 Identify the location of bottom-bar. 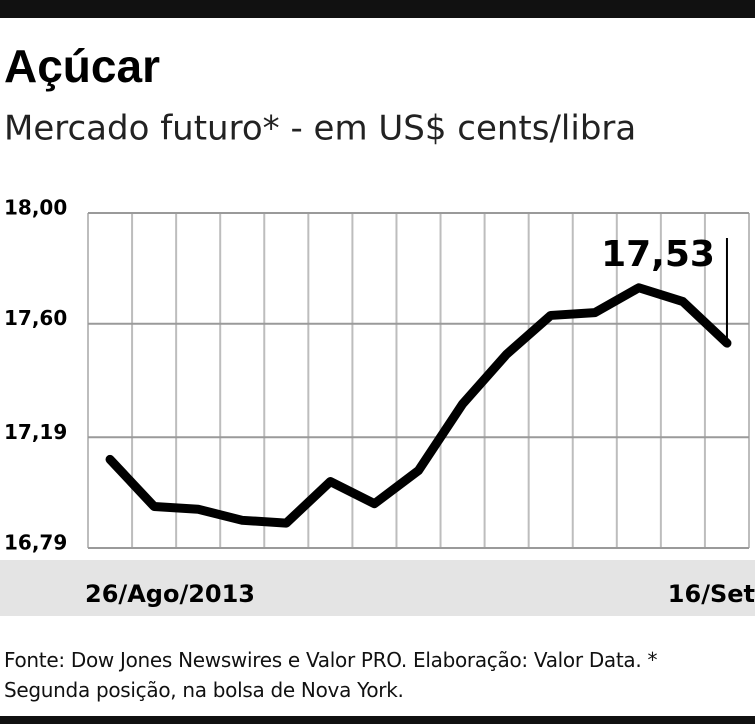
(377, 720).